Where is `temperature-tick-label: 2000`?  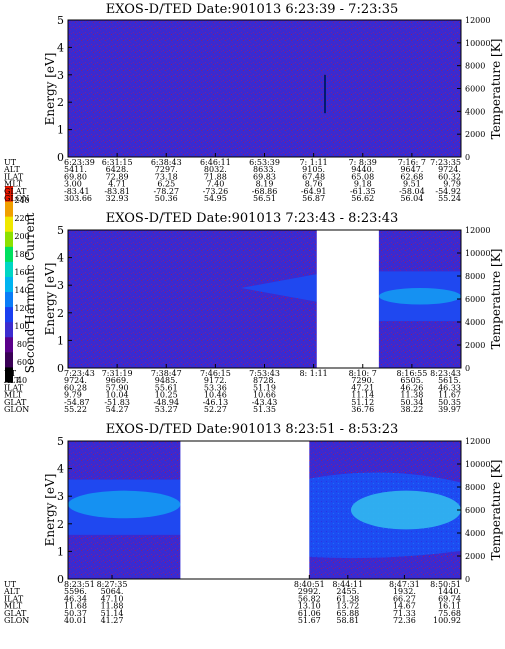
temperature-tick-label: 2000 is located at coordinates (475, 556).